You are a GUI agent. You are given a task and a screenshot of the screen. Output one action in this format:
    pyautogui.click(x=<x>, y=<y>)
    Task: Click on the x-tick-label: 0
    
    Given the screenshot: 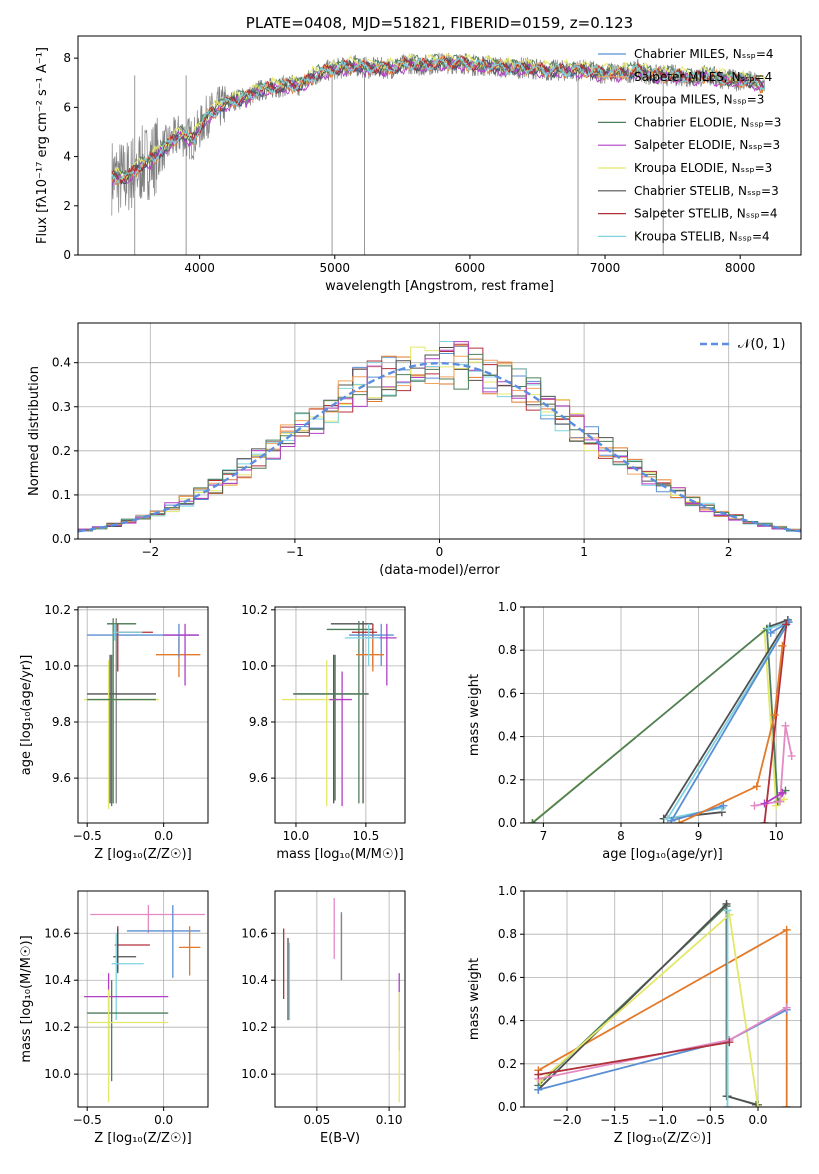 What is the action you would take?
    pyautogui.click(x=440, y=552)
    